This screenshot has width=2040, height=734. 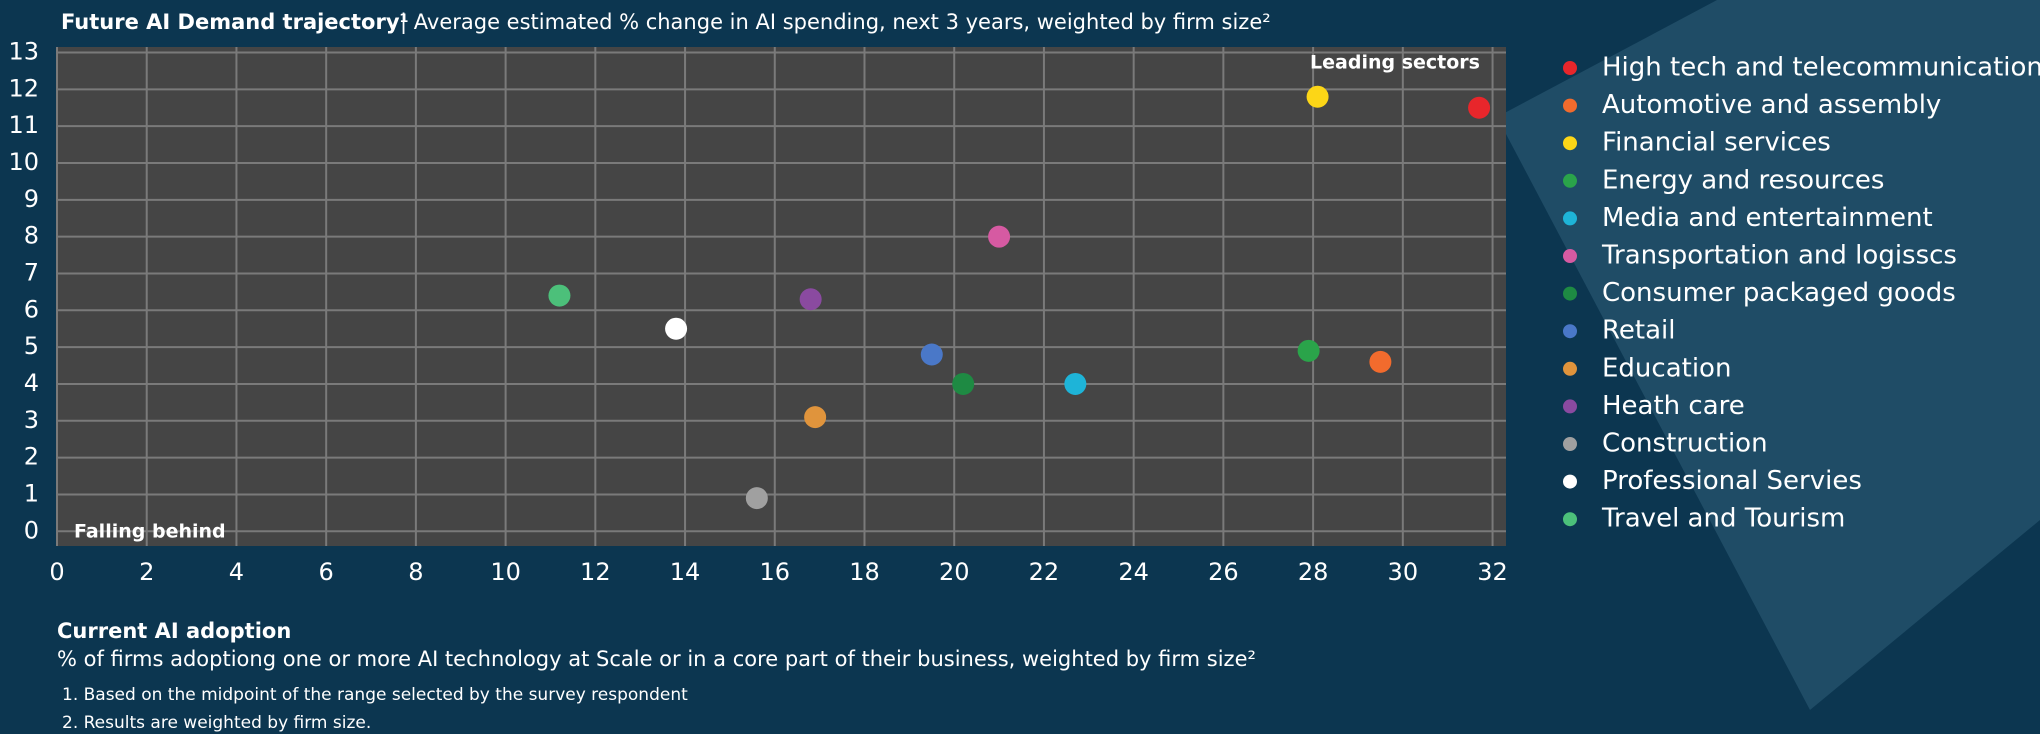 What do you see at coordinates (1492, 572) in the screenshot?
I see `x-tick-label: 32` at bounding box center [1492, 572].